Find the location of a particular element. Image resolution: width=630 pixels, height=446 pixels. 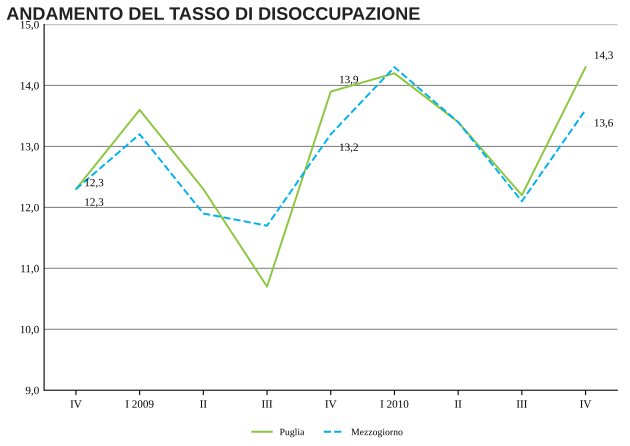

x-tick-label: I 2010 is located at coordinates (394, 404).